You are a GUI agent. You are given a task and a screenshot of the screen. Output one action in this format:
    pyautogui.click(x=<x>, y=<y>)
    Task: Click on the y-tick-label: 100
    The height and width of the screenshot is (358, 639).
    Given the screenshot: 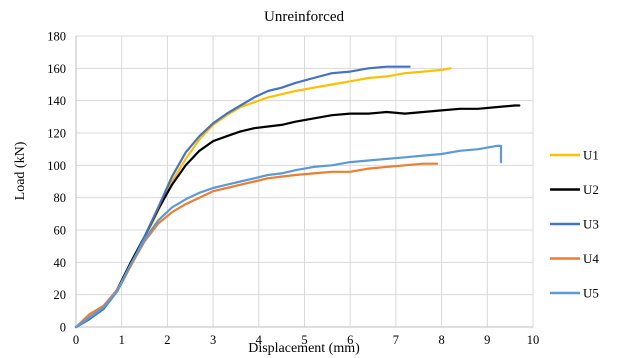 What is the action you would take?
    pyautogui.click(x=56, y=166)
    